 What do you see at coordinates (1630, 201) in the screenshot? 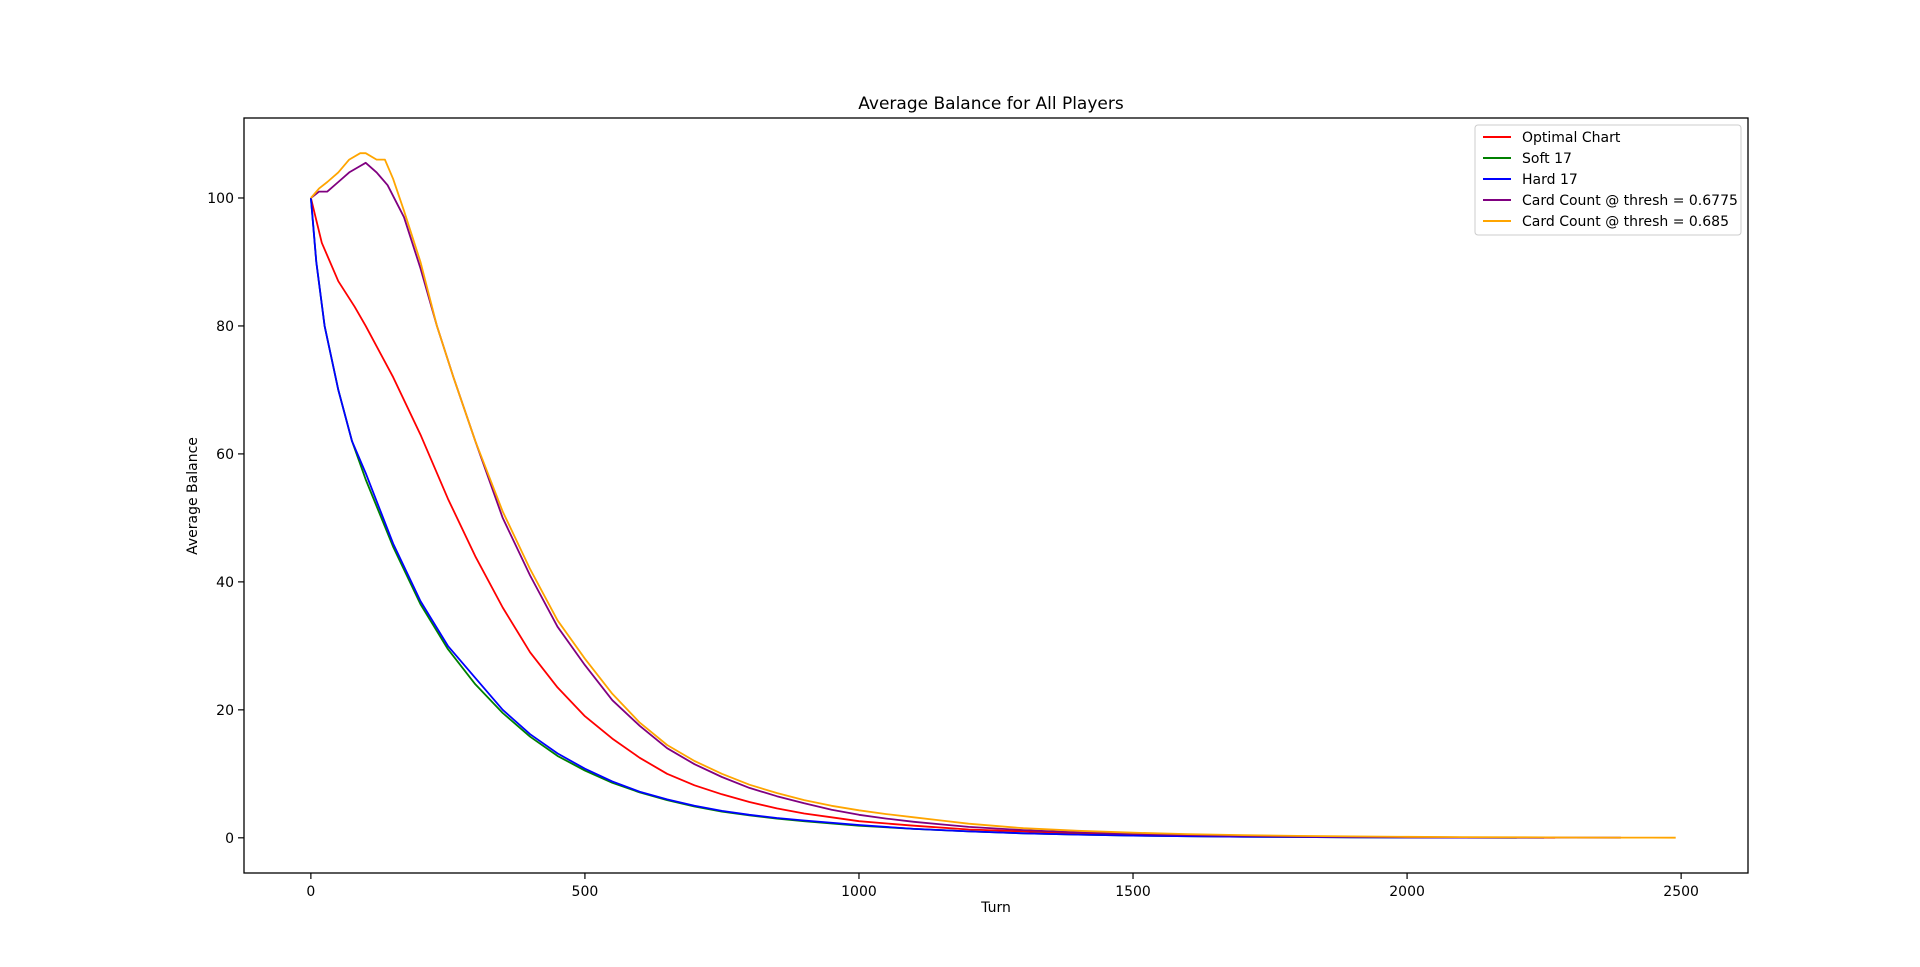
I see `legend-label-4: Card Count @ thresh = 0.6775` at bounding box center [1630, 201].